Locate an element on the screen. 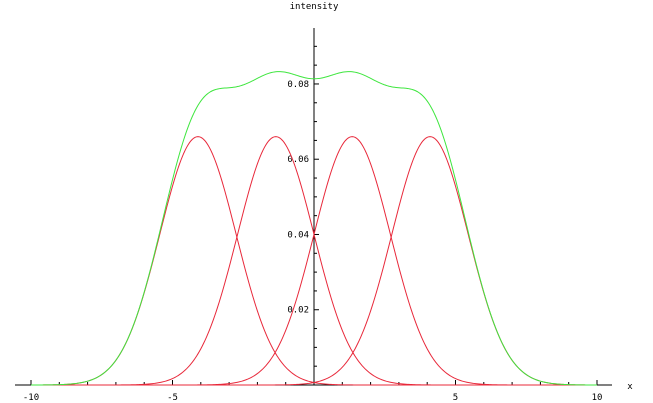 The height and width of the screenshot is (403, 653). x-axis-label: x is located at coordinates (630, 387).